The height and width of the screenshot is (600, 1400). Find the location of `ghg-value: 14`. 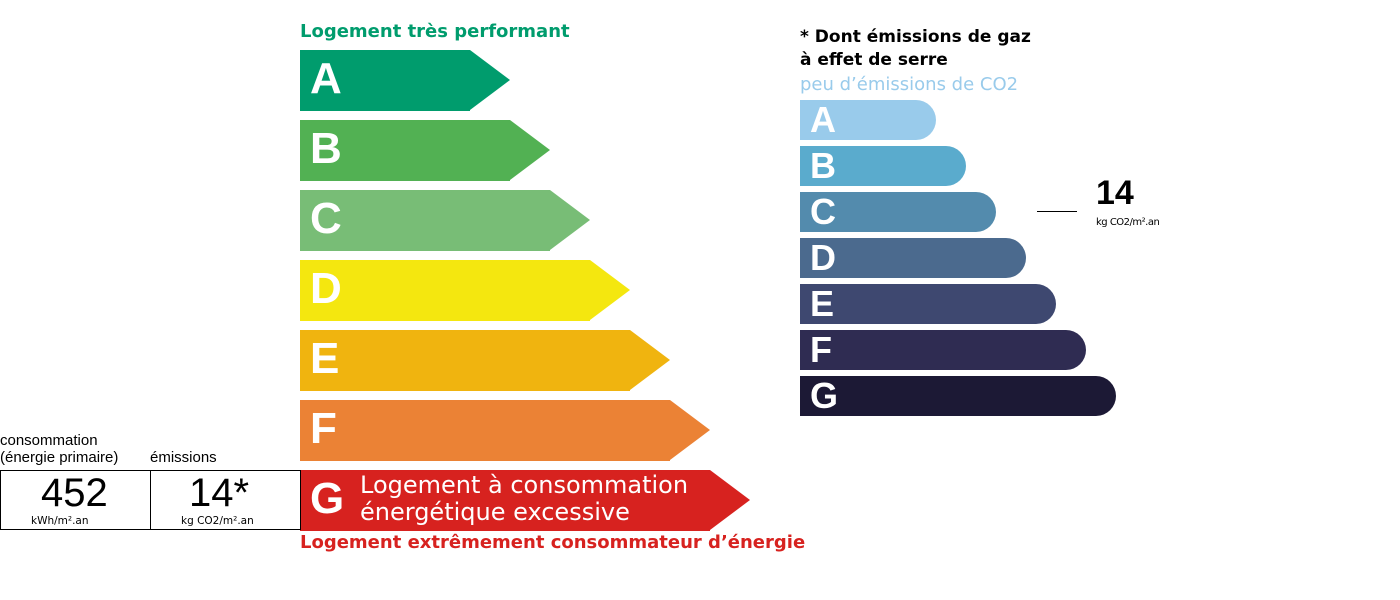

ghg-value: 14 is located at coordinates (1115, 193).